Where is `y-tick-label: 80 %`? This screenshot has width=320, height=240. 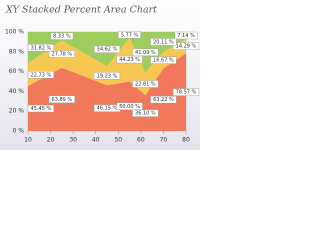
y-tick-label: 80 % is located at coordinates (17, 51).